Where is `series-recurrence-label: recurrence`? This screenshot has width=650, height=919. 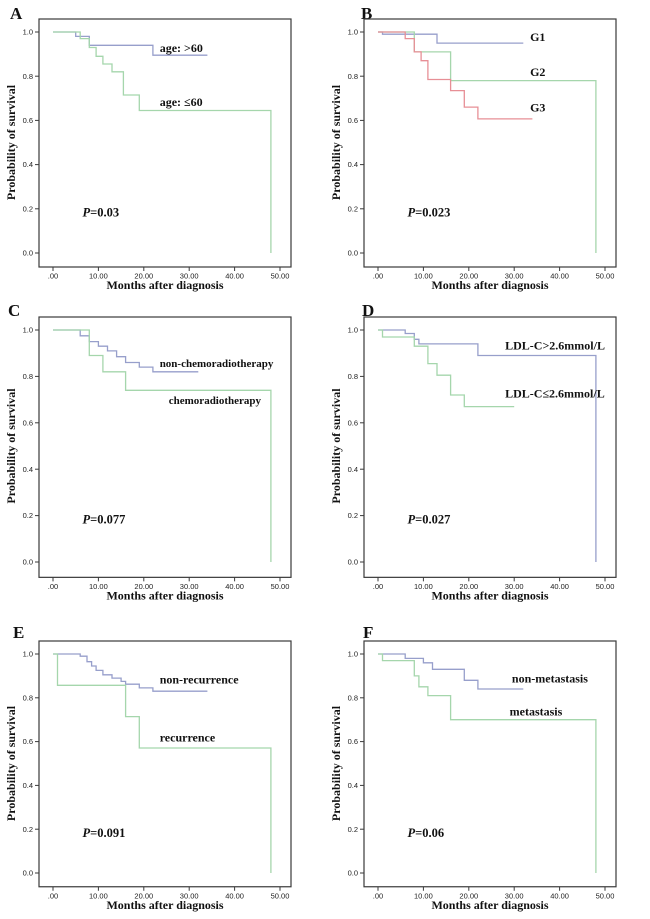
series-recurrence-label: recurrence is located at coordinates (188, 738).